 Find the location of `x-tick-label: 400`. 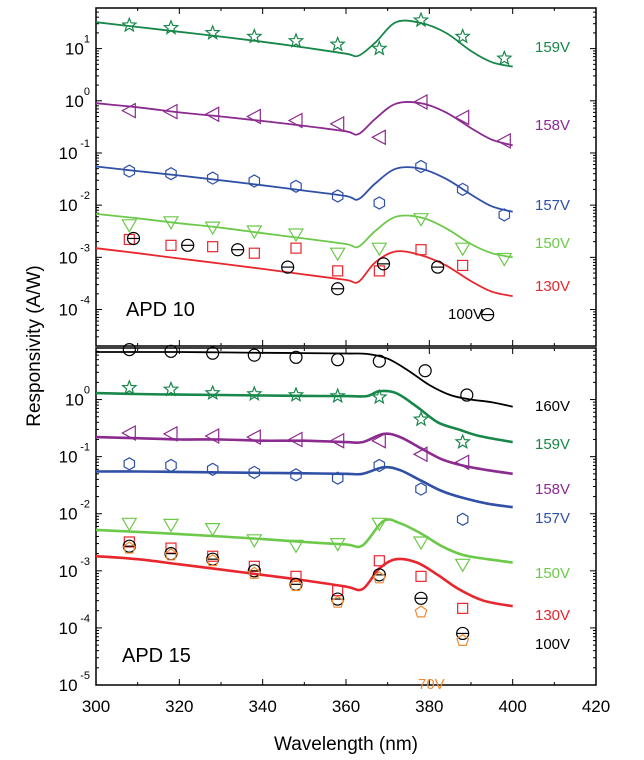

x-tick-label: 400 is located at coordinates (512, 706).